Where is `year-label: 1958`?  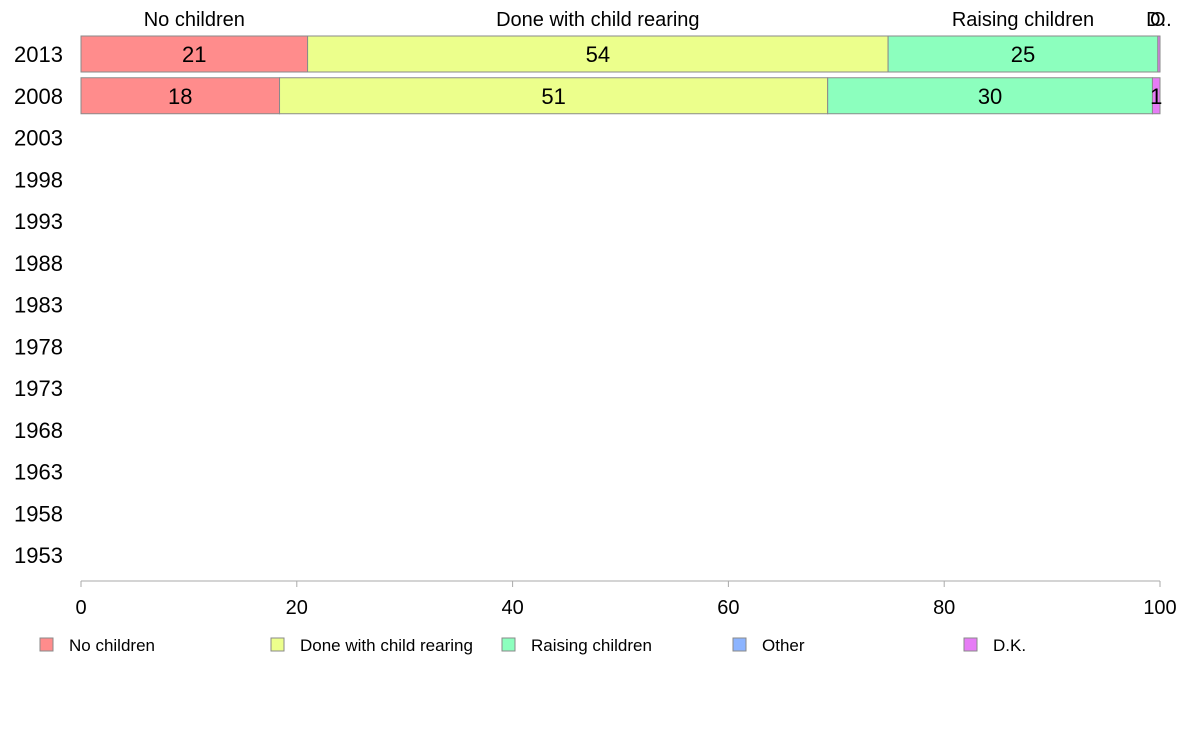 year-label: 1958 is located at coordinates (38, 513).